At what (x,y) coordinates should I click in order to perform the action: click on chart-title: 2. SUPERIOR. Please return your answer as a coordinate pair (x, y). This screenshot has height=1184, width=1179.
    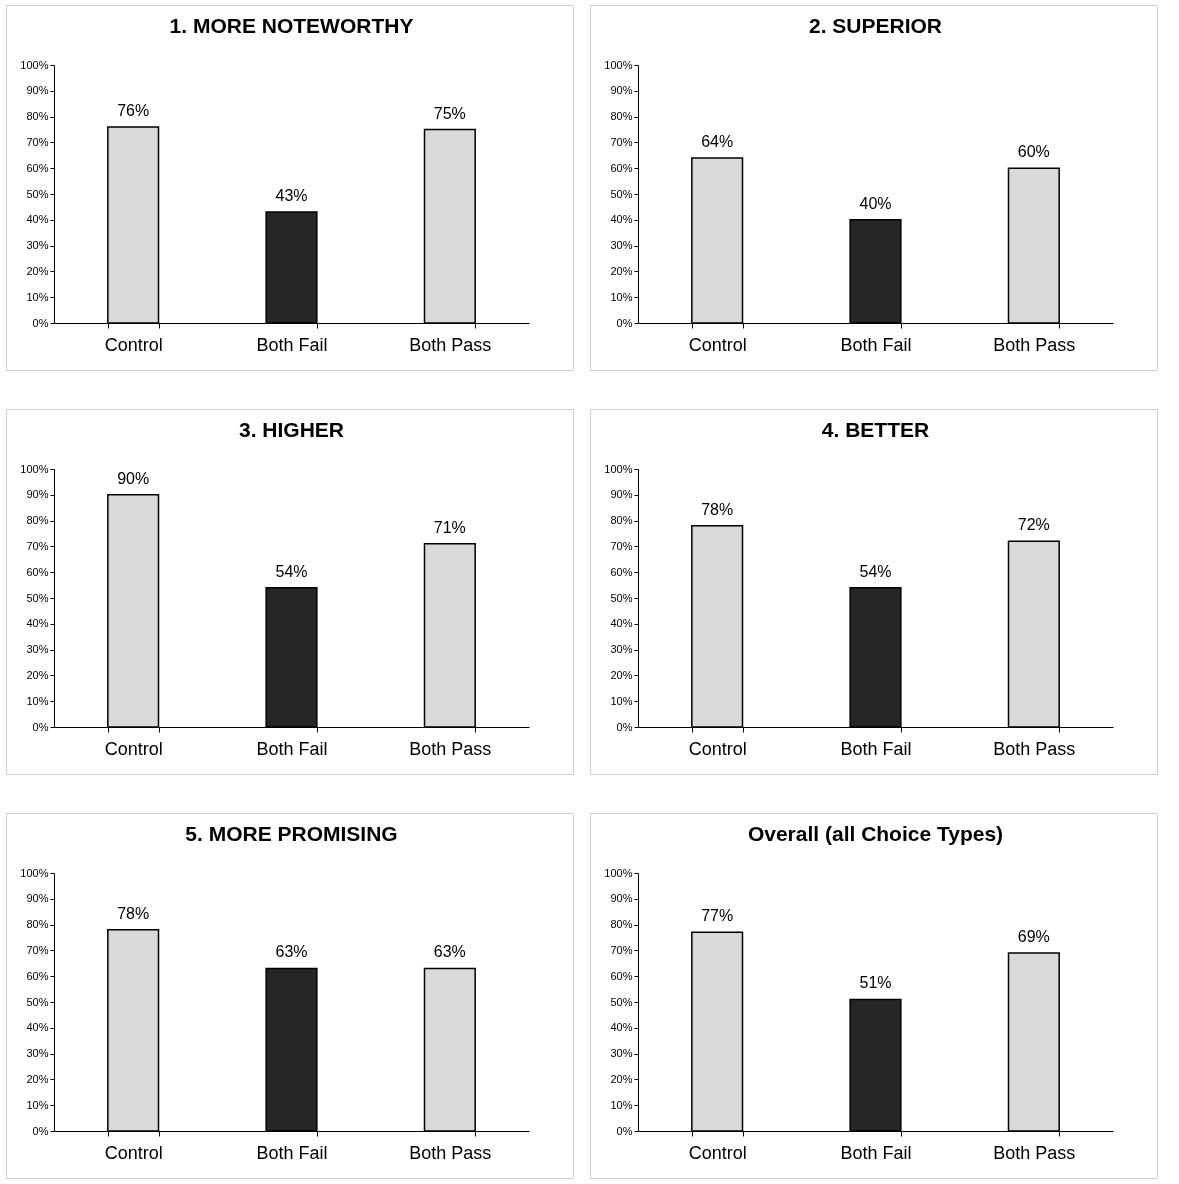
    Looking at the image, I should click on (875, 25).